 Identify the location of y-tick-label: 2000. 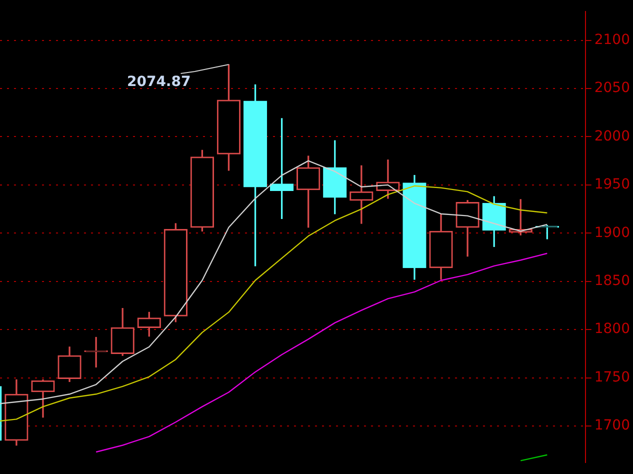
(612, 136).